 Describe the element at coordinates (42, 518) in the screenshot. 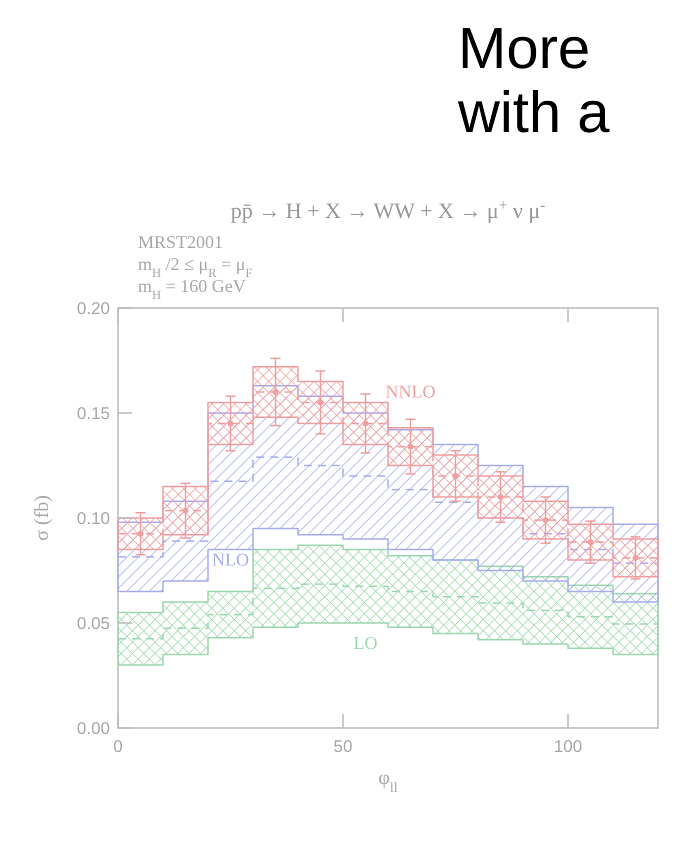

I see `y-axis-title: σ (fb)` at that location.